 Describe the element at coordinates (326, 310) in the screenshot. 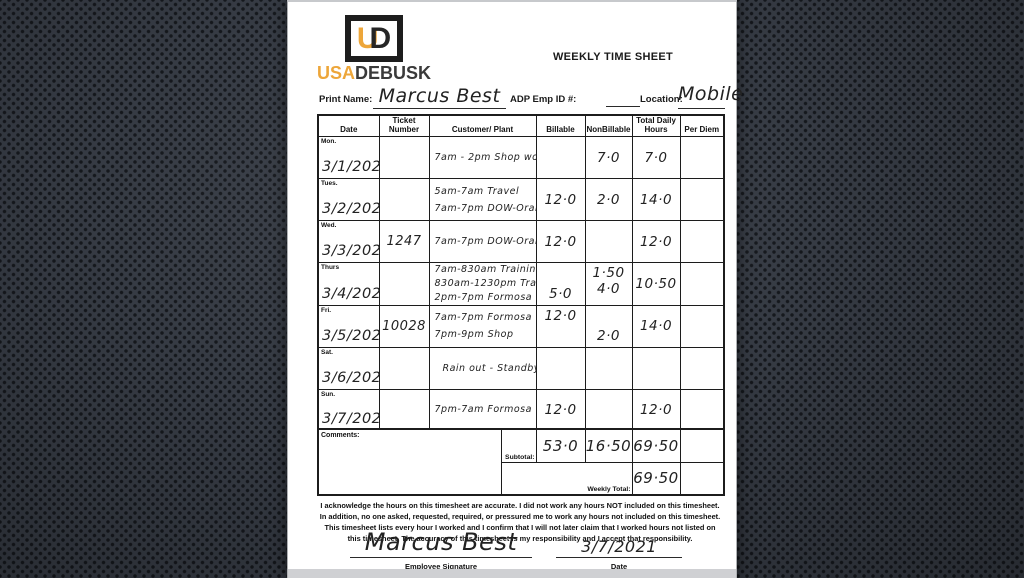

I see `day-label: Fri.` at that location.